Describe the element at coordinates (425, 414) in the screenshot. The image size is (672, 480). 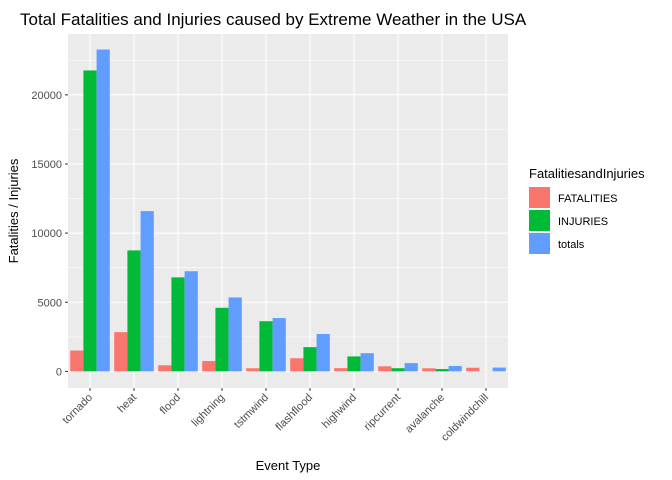
I see `x-tick-label-avalanche: avalanche` at that location.